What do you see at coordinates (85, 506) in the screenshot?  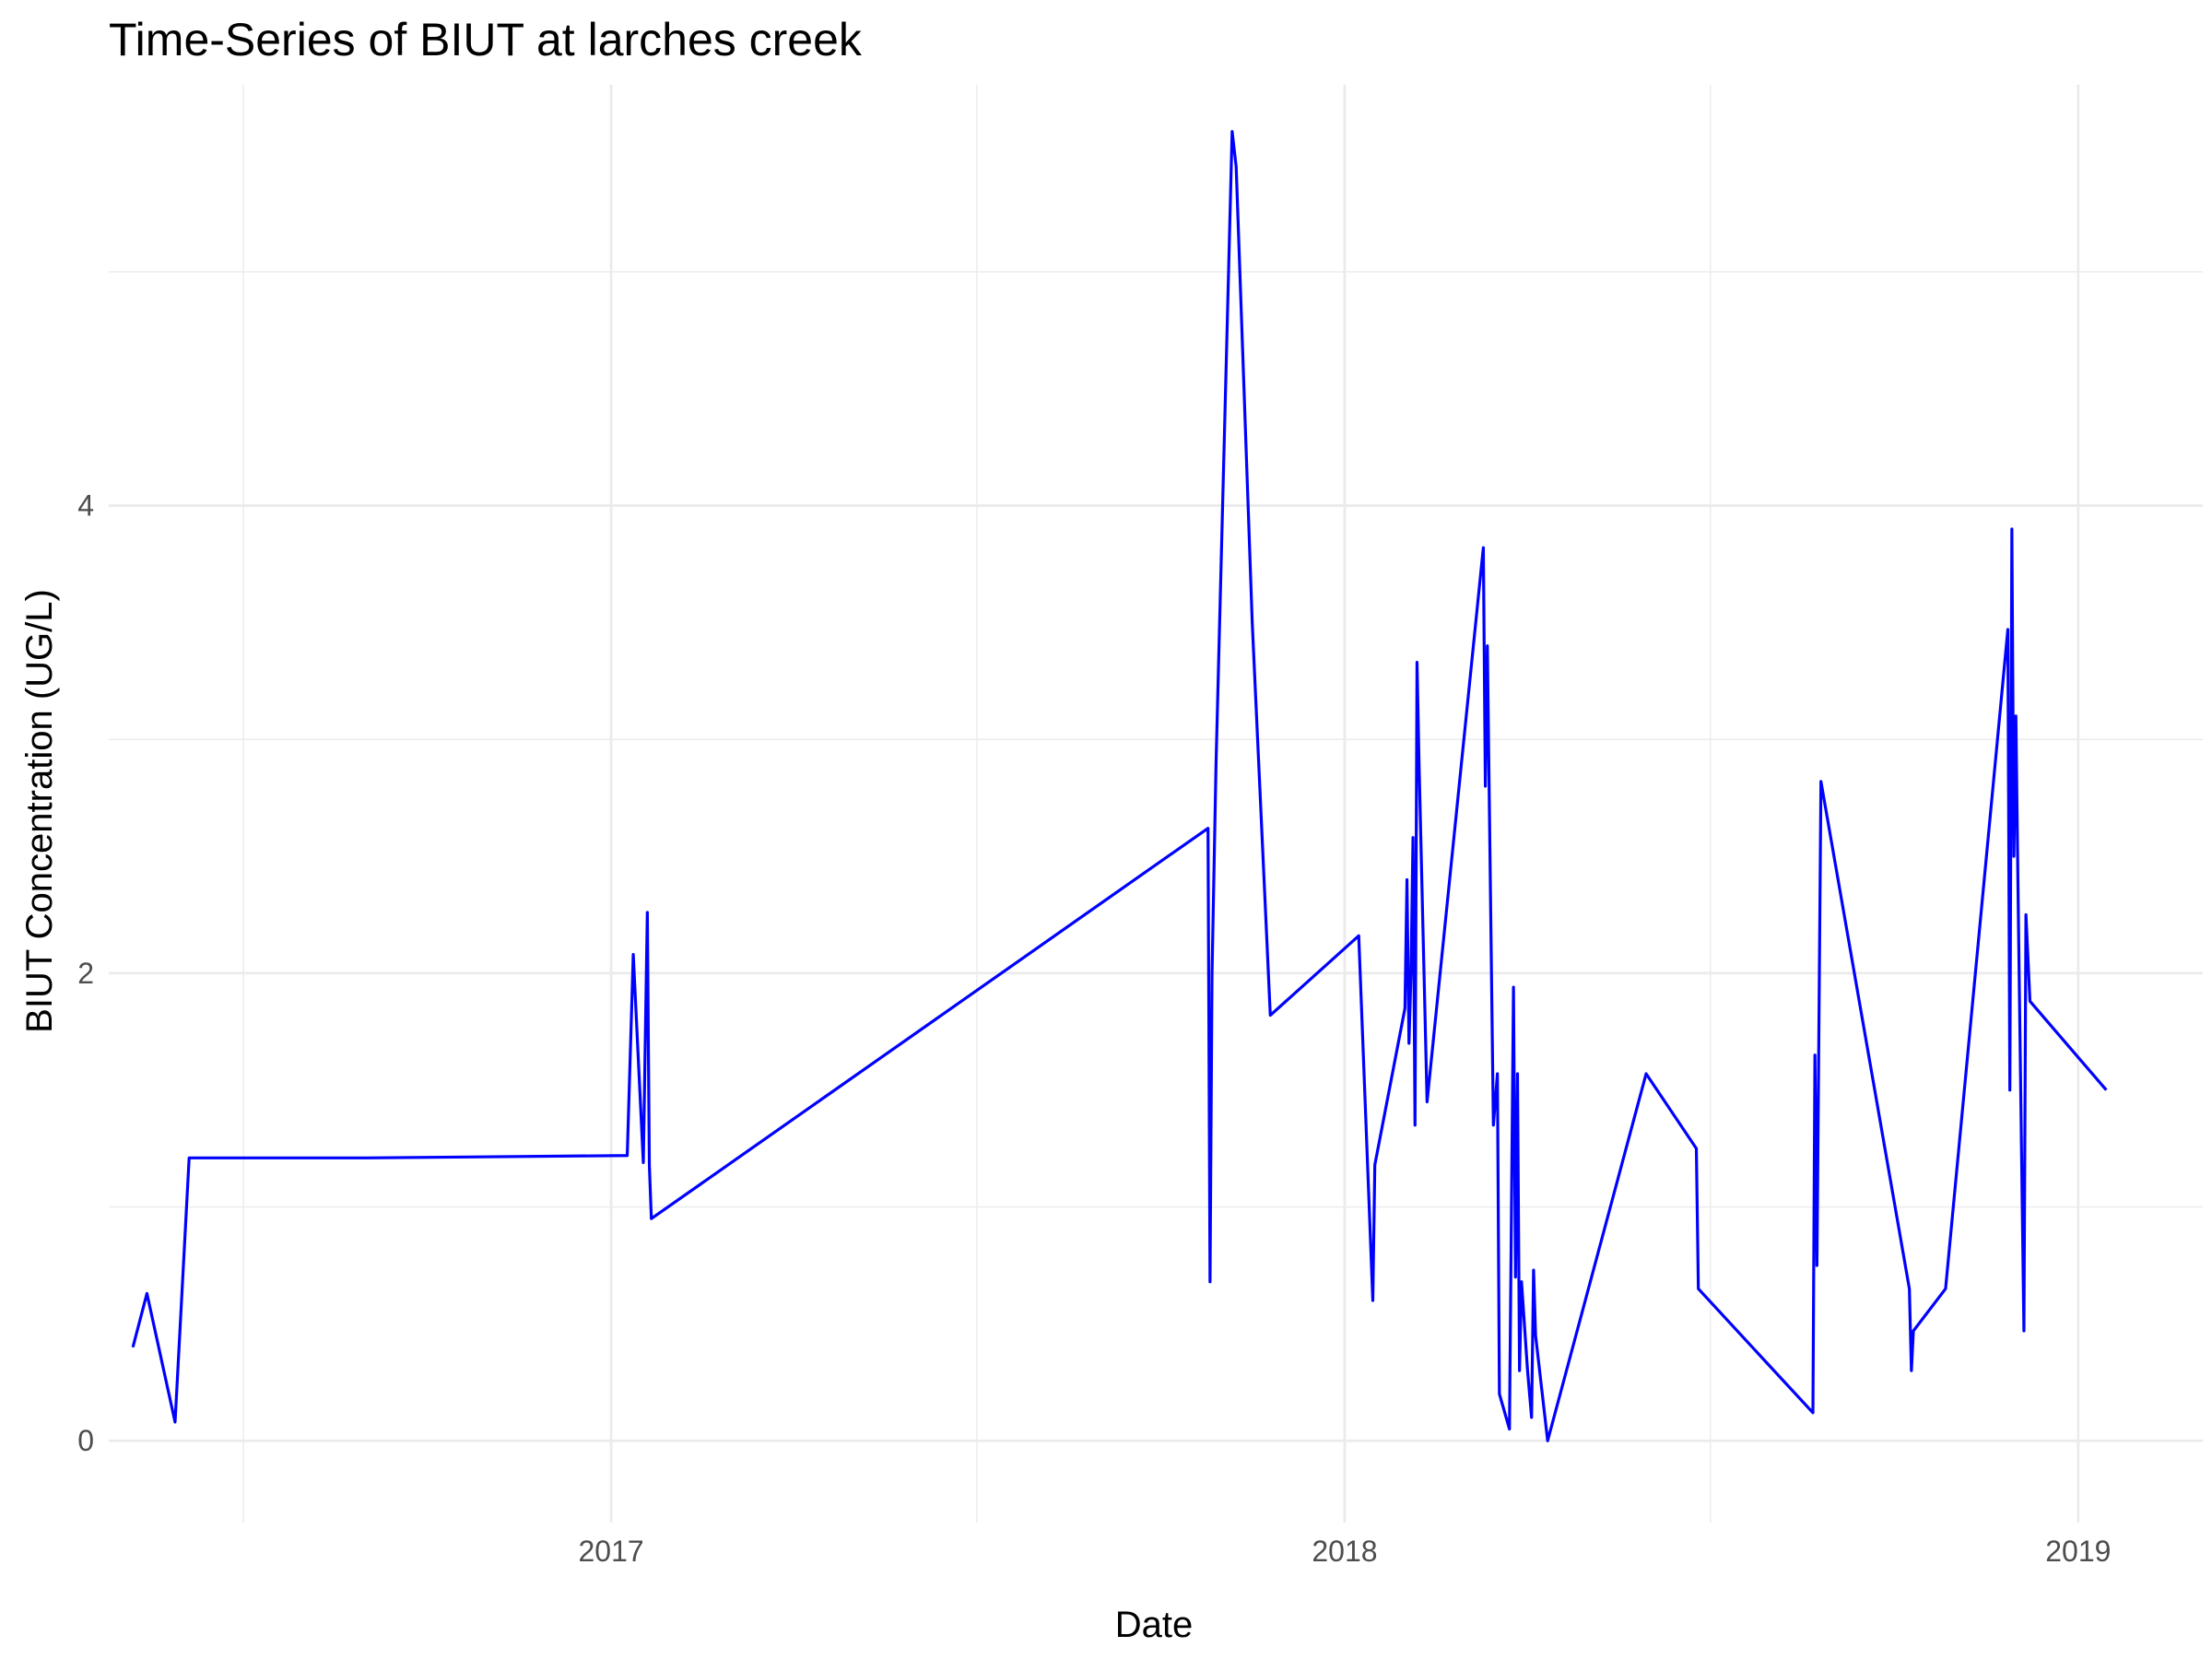 I see `y-tick-label: 4` at bounding box center [85, 506].